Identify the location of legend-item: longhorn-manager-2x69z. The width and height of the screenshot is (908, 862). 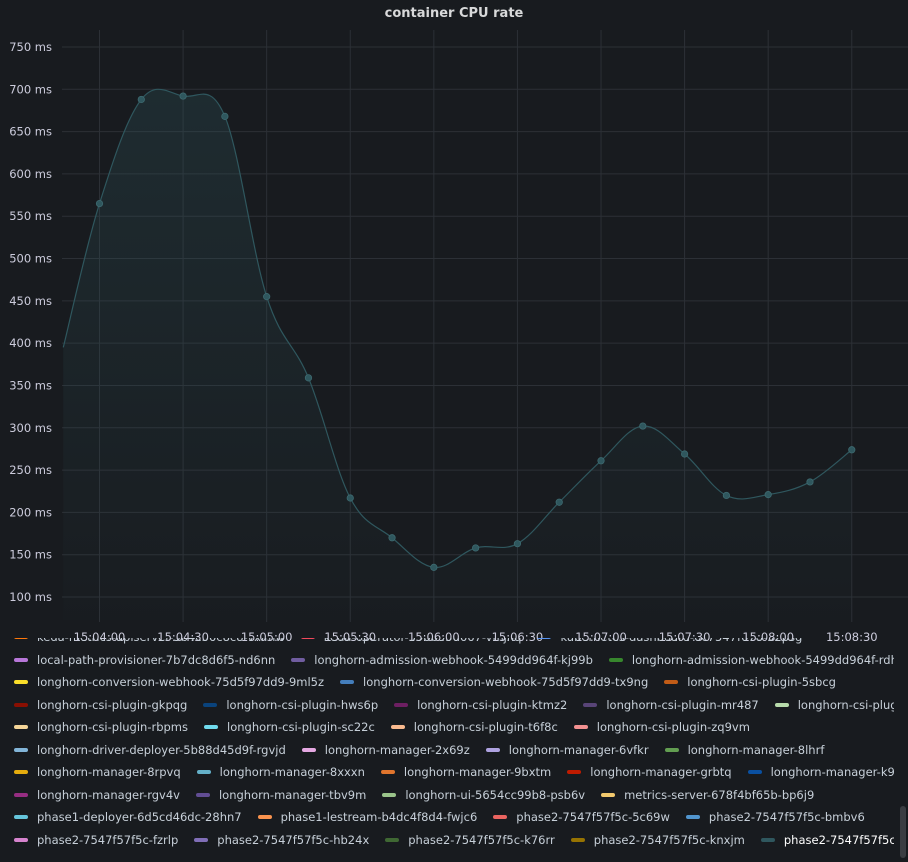
(385, 750).